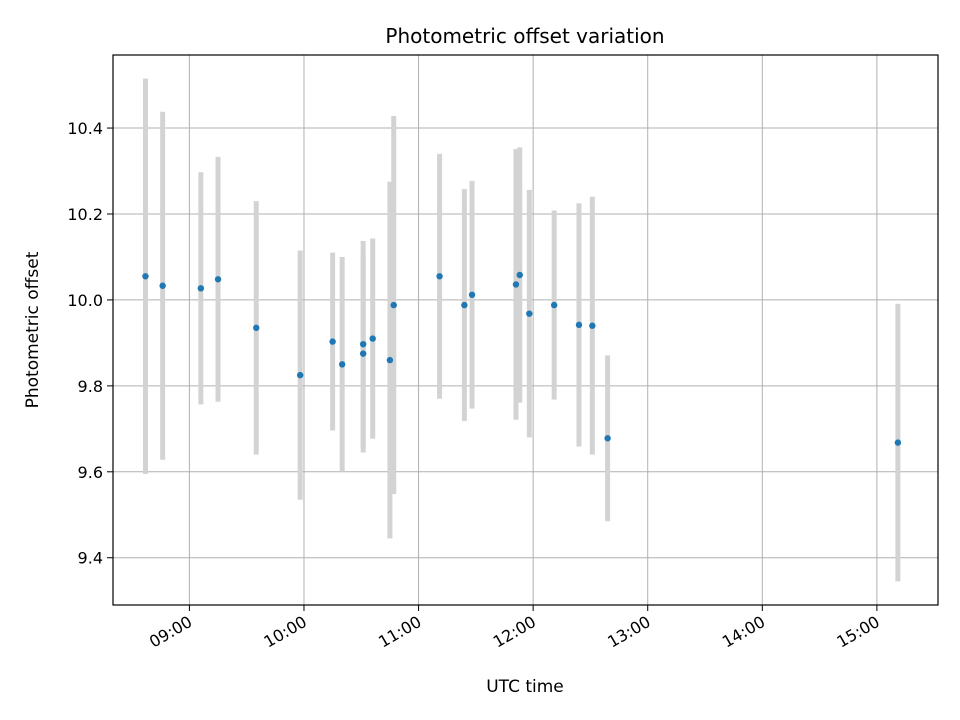 The height and width of the screenshot is (720, 960). I want to click on y-tick-label: 10.4, so click(85, 128).